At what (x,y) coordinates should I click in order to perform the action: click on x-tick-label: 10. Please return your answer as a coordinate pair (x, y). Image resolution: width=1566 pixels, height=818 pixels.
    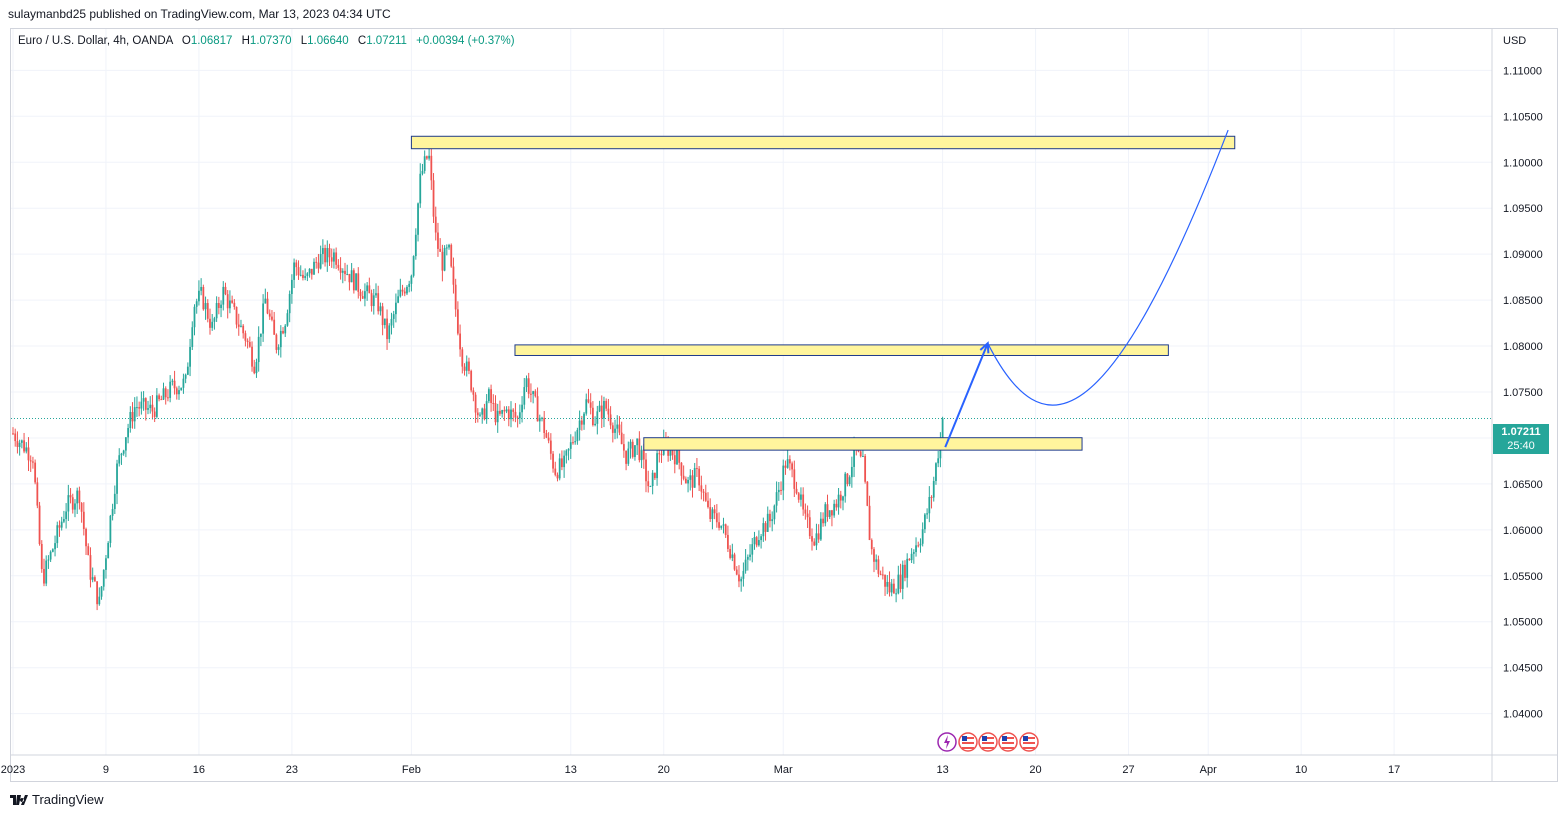
    Looking at the image, I should click on (1301, 770).